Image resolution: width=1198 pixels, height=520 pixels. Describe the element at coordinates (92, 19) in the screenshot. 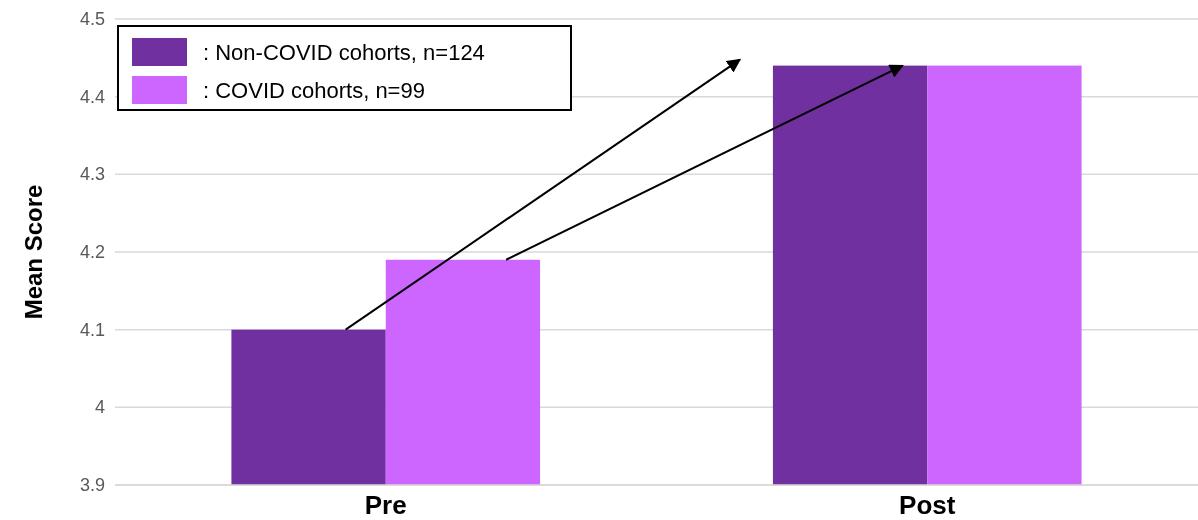

I see `y-tick-label: 4.5` at that location.